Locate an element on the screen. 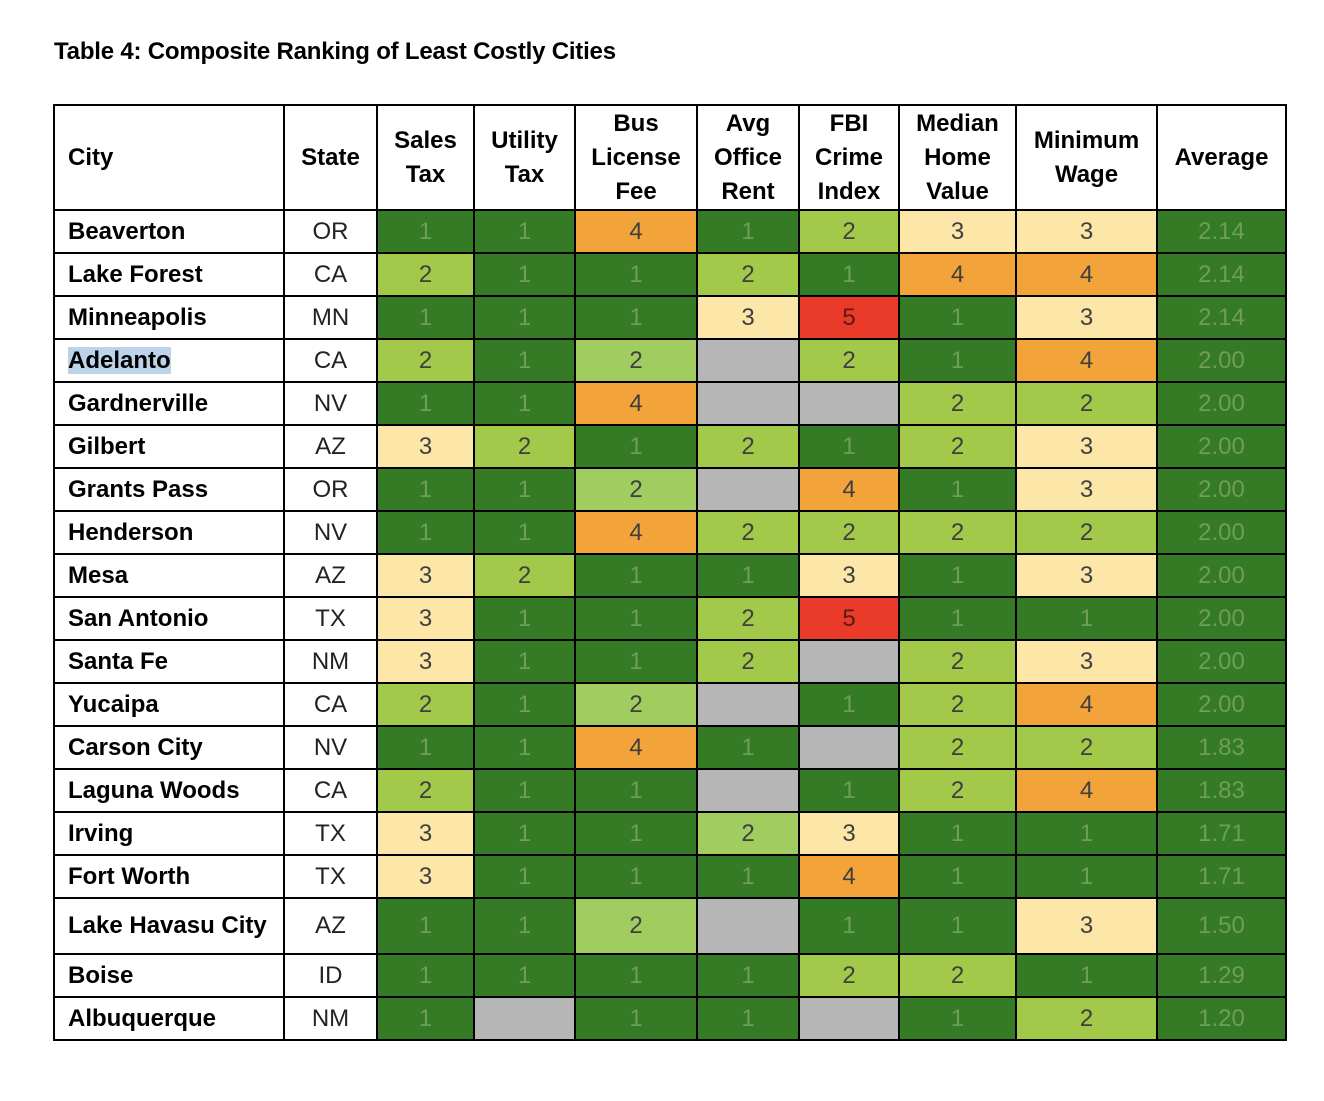 This screenshot has height=1101, width=1324. table-row: Gilbert AZ 3 2 1 2 1 2 3 2.00 is located at coordinates (670, 446).